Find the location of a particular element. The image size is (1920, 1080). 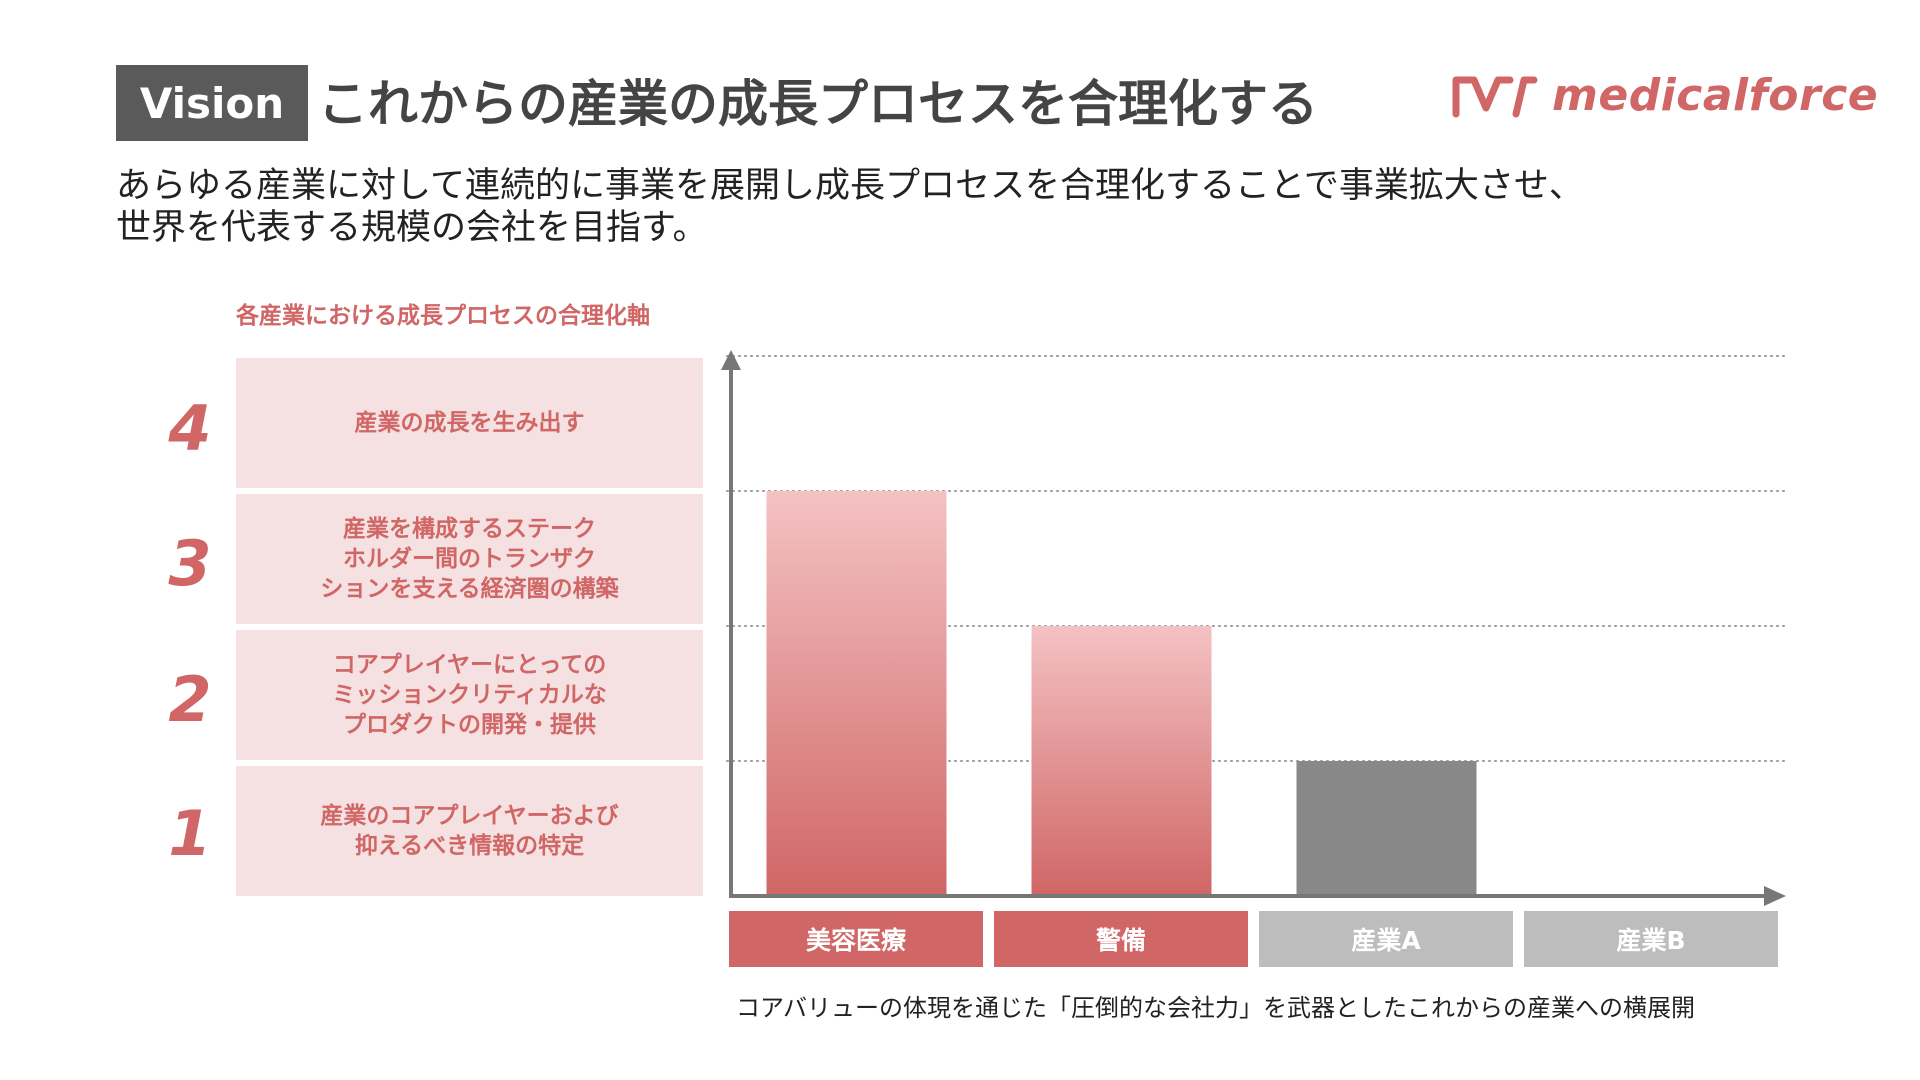

y-axis-arrow is located at coordinates (731, 360).